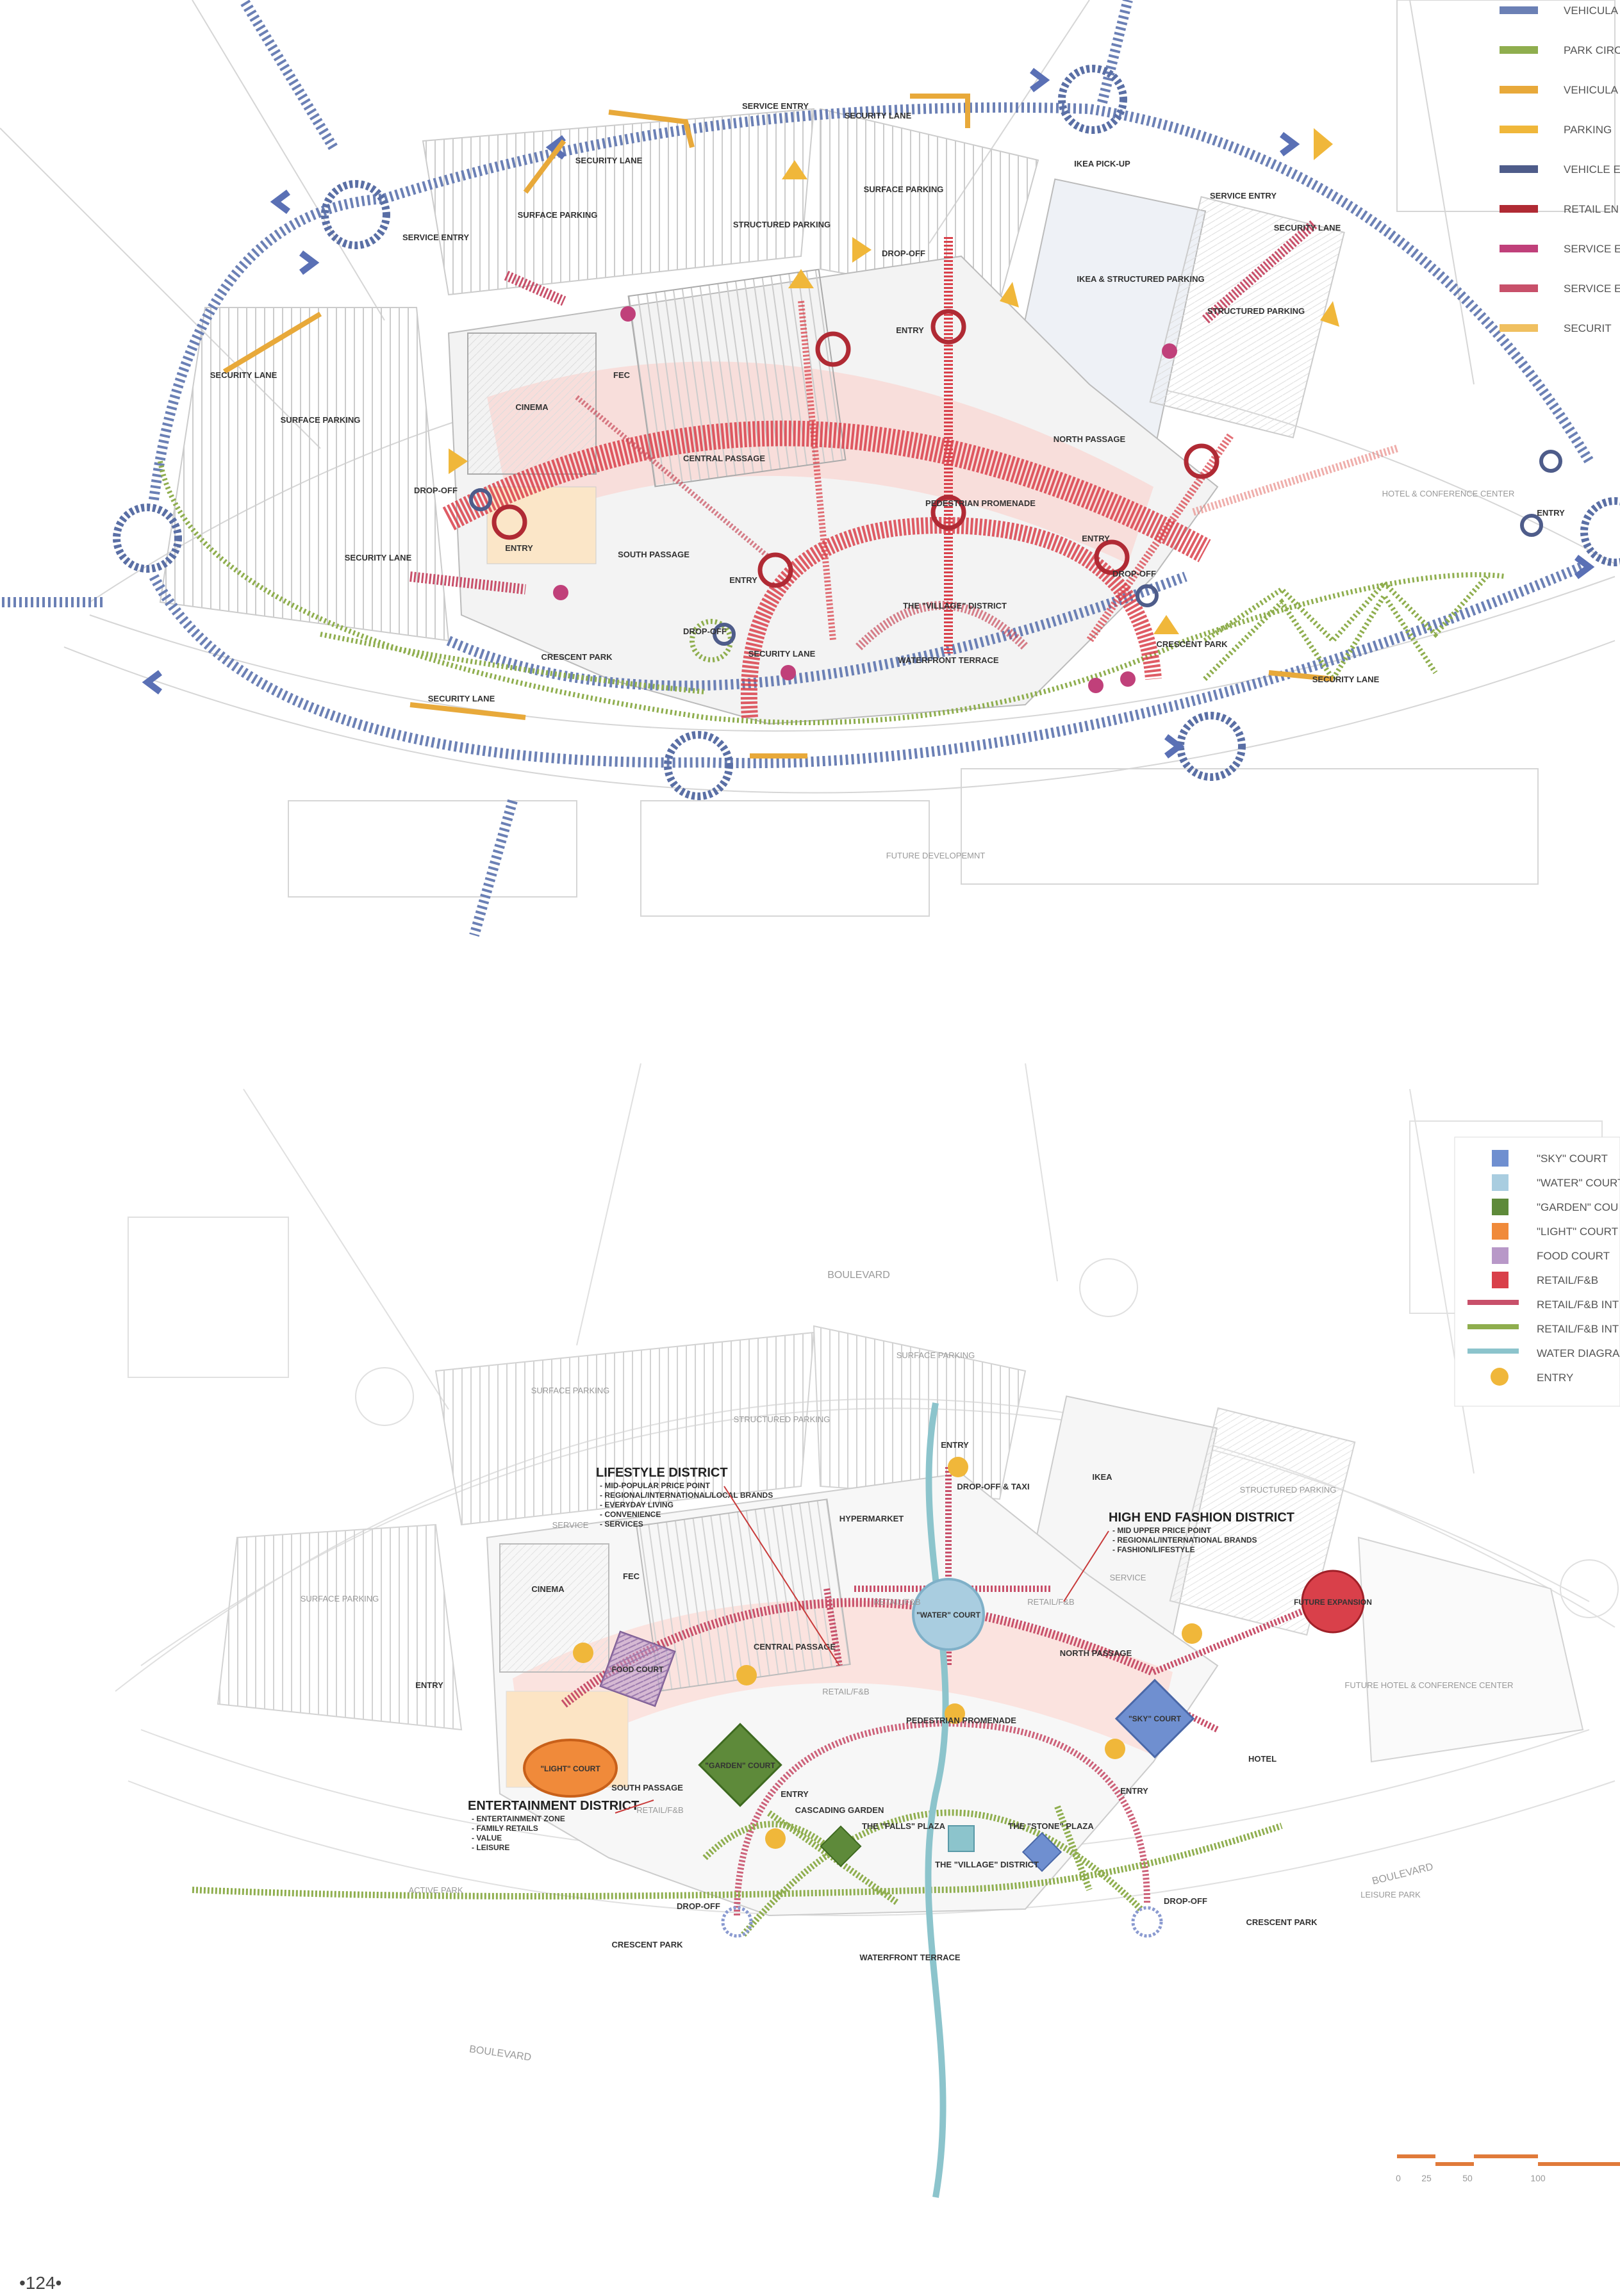 The image size is (1620, 2296). I want to click on plan-1-label-13: STRUCTURED PARKING, so click(1256, 311).